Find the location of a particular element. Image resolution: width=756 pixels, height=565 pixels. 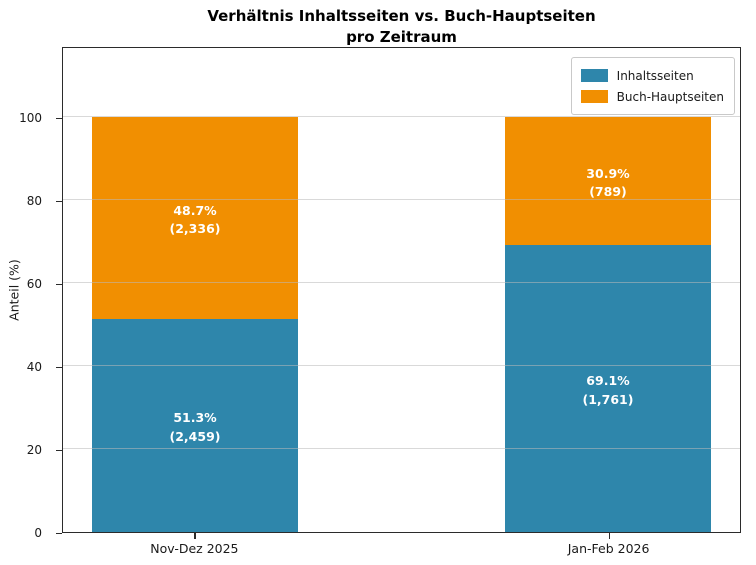

bar-label-inhaltsseiten-0: 51.3% (2,459) is located at coordinates (195, 427).